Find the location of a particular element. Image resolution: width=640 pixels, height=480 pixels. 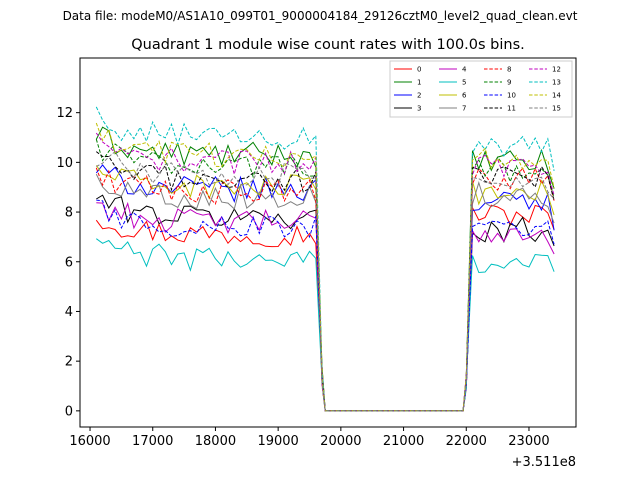

x-tick-label: 17000 is located at coordinates (152, 441).